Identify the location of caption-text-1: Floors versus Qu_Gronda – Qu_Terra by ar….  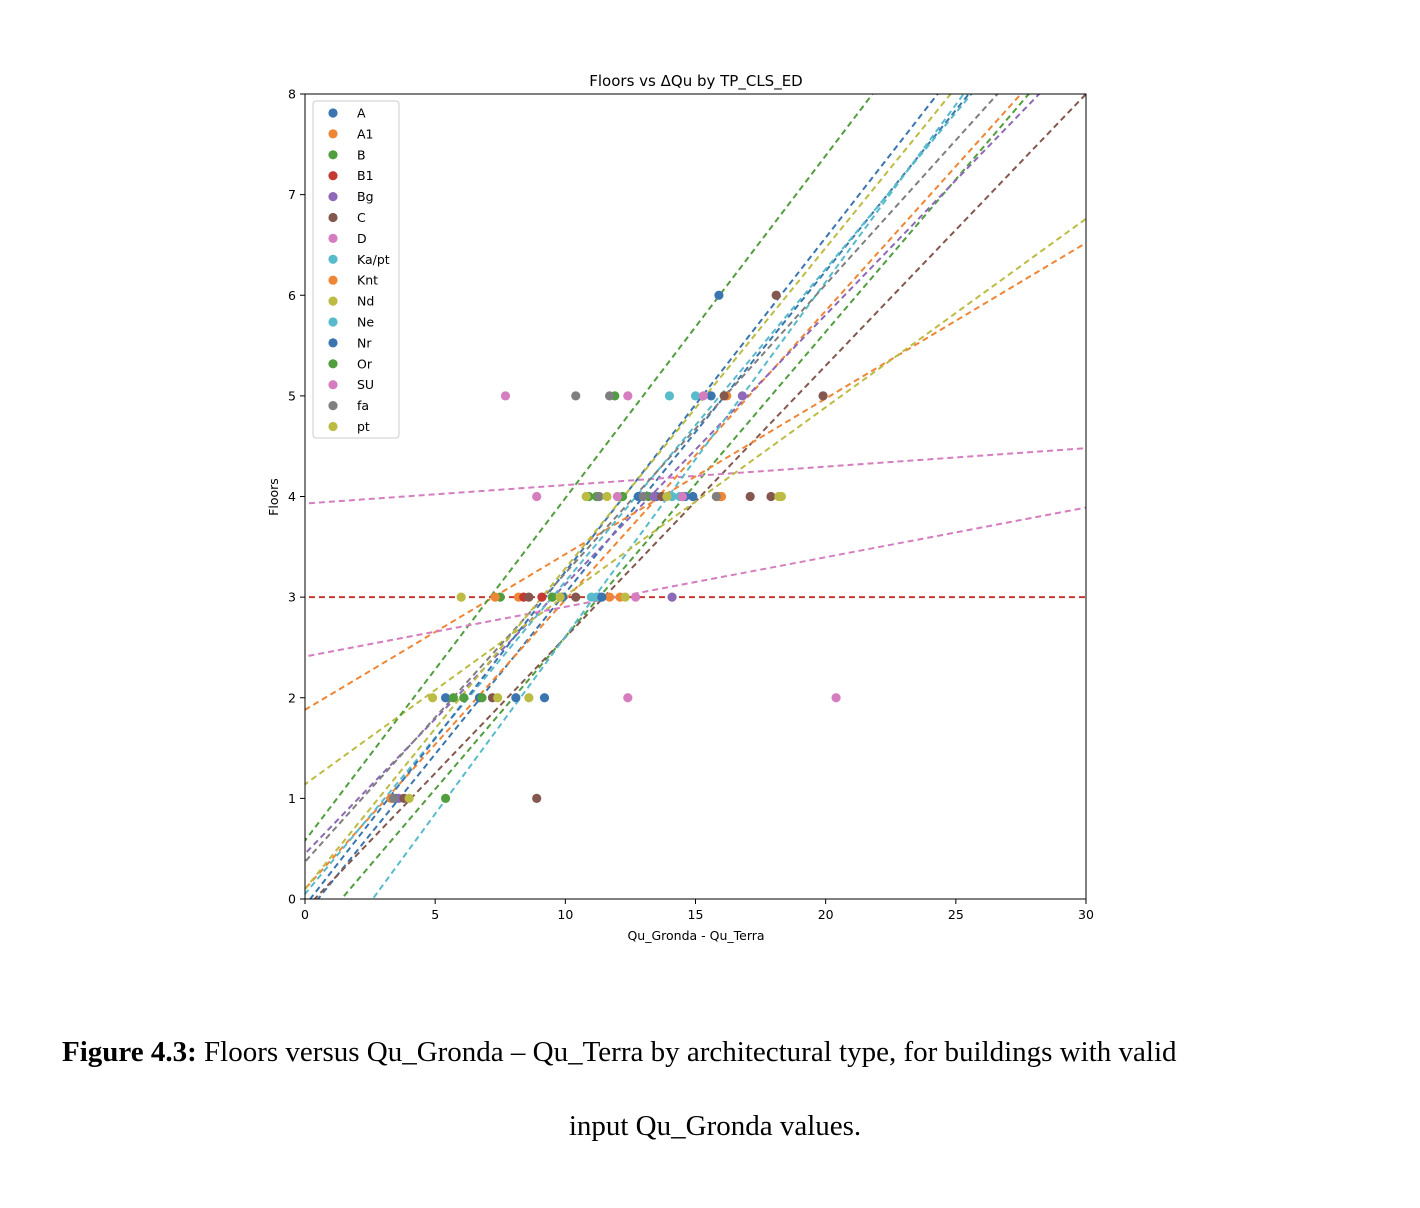
(686, 1052).